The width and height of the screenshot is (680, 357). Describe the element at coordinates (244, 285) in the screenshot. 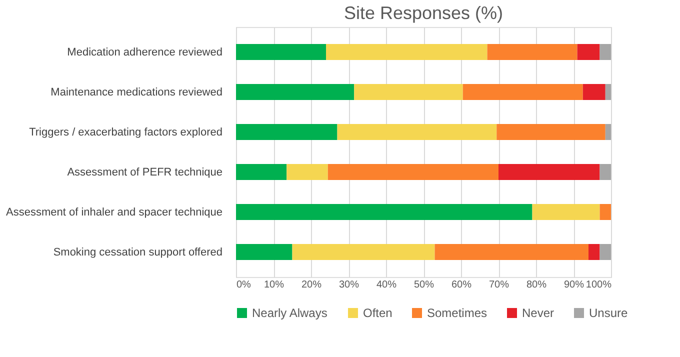

I see `x-tick-label: 0%` at that location.